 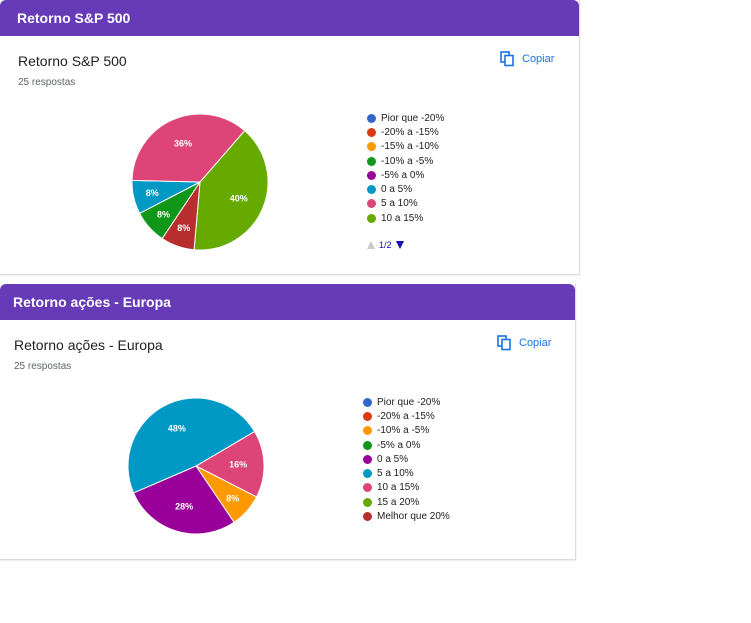 What do you see at coordinates (239, 198) in the screenshot?
I see `slice-label: 40%` at bounding box center [239, 198].